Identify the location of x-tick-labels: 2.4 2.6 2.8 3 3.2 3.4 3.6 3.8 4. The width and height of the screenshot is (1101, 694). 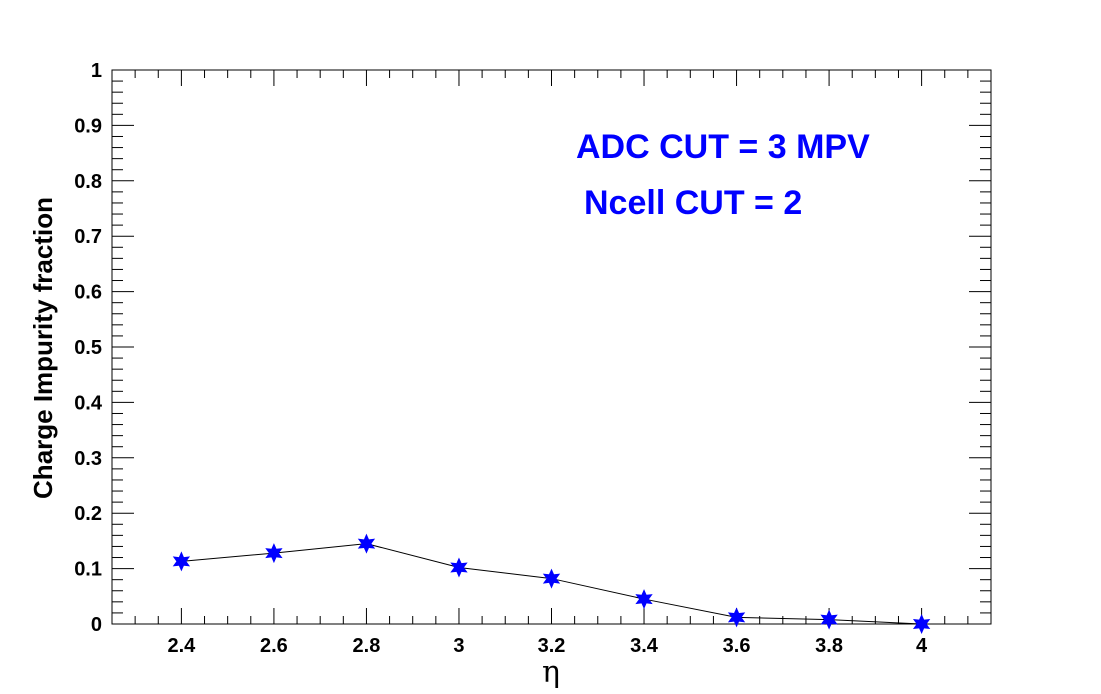
(547, 646).